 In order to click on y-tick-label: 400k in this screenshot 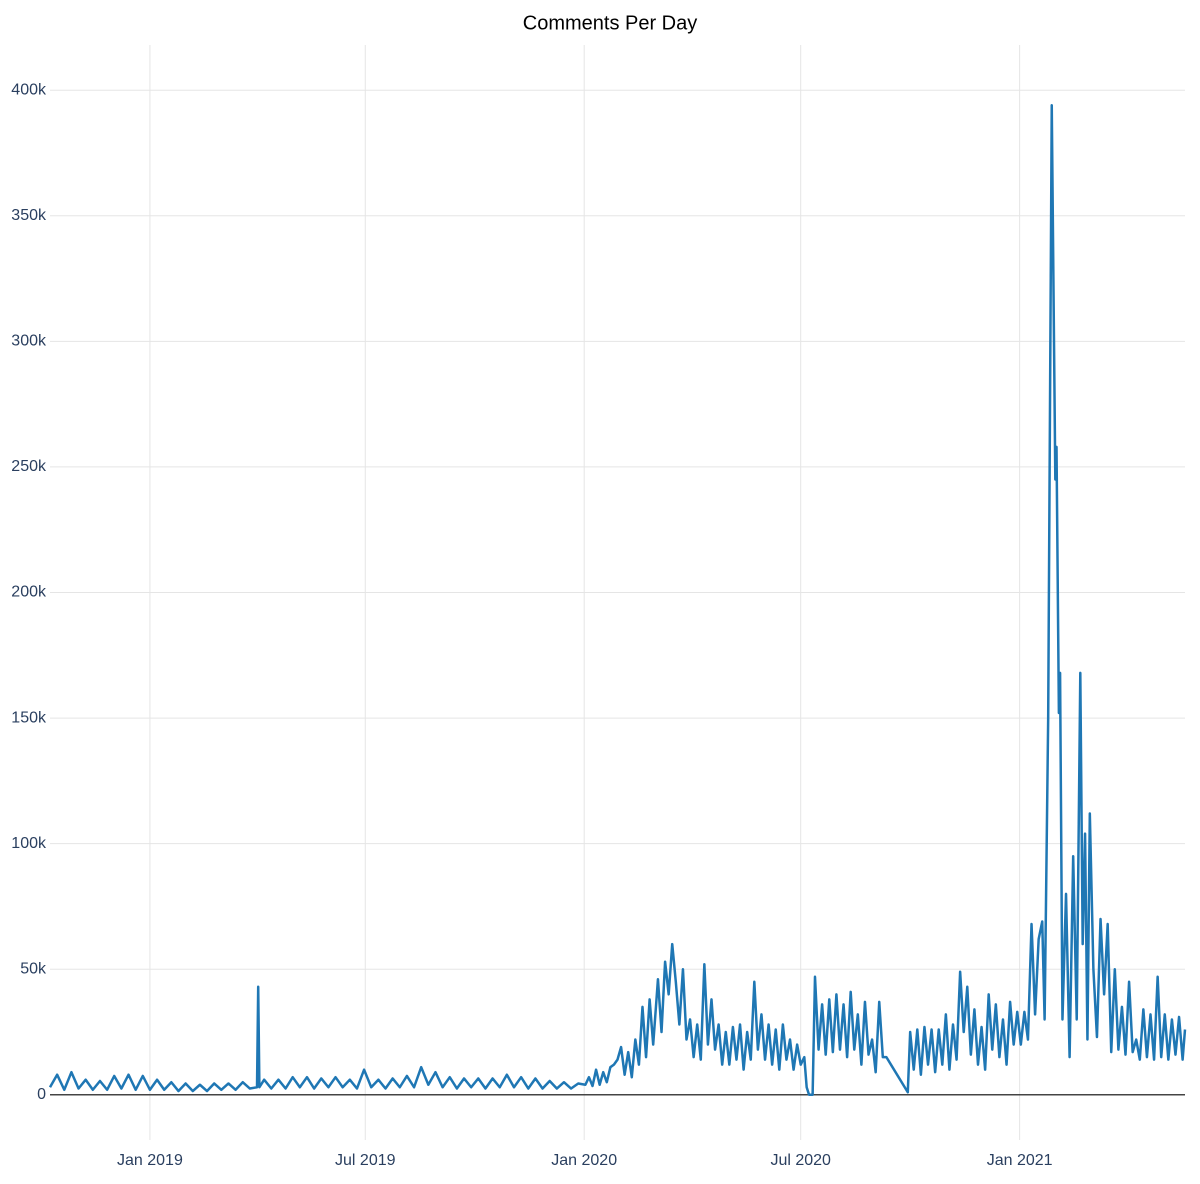, I will do `click(29, 89)`.